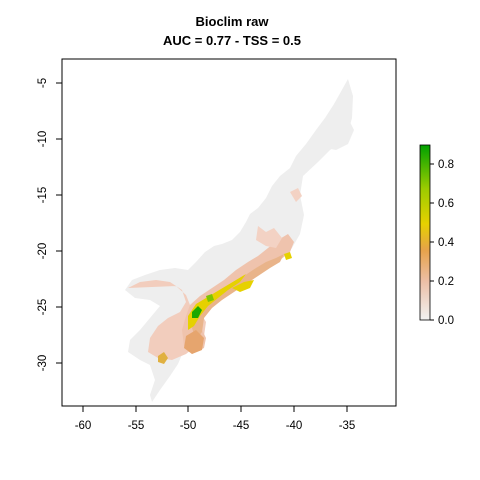 This screenshot has width=480, height=480. Describe the element at coordinates (163, 358) in the screenshot. I see `suitability-mid-islet` at that location.